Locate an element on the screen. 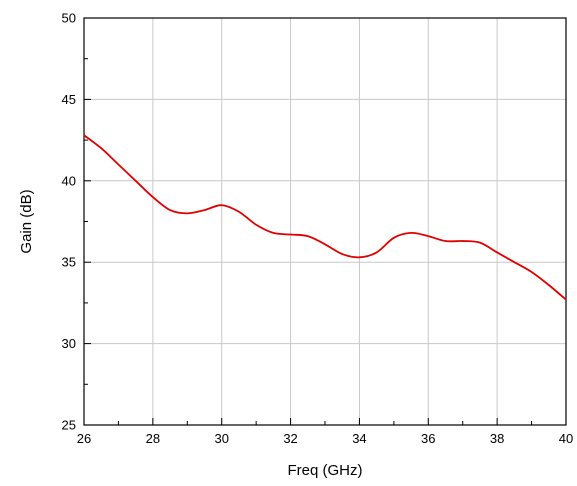 The width and height of the screenshot is (577, 486). x-tick-label: 40 is located at coordinates (566, 438).